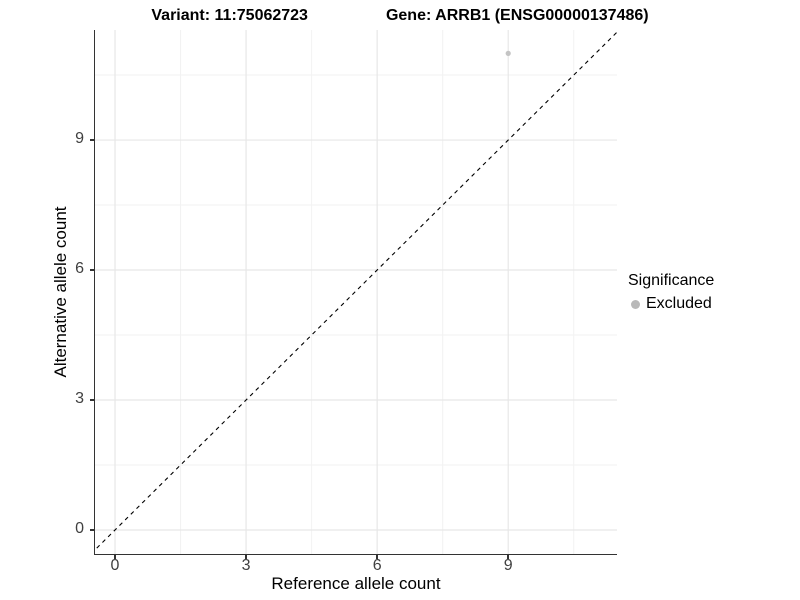  What do you see at coordinates (517, 15) in the screenshot?
I see `plot-title-gene: Gene: ARRB1 (ENSG00000137486)` at bounding box center [517, 15].